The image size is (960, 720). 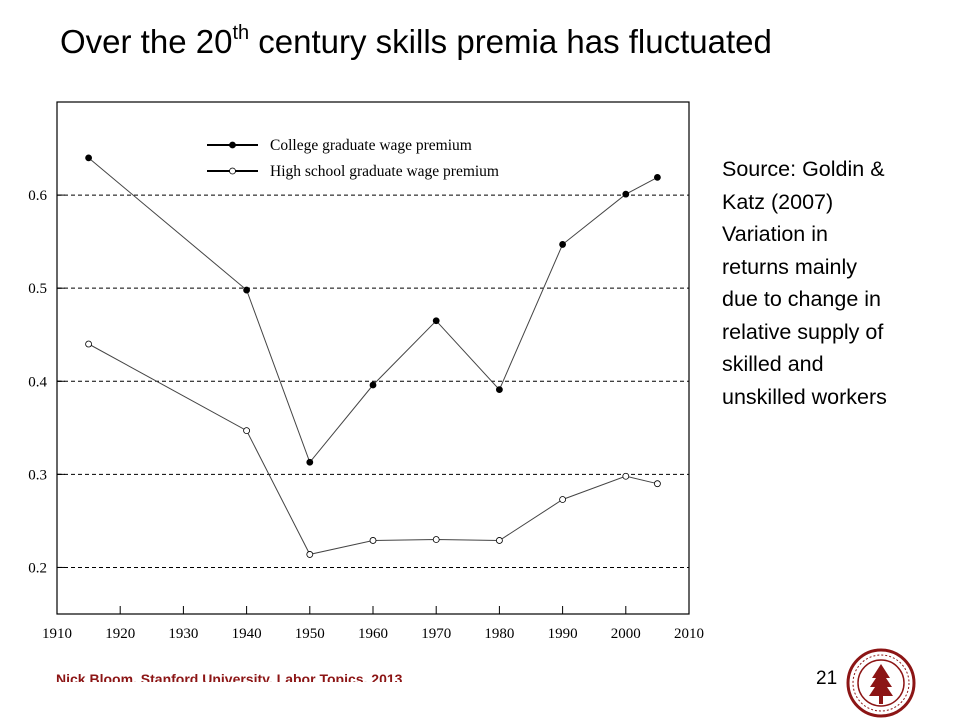 What do you see at coordinates (310, 634) in the screenshot?
I see `x-tick-label: 1950` at bounding box center [310, 634].